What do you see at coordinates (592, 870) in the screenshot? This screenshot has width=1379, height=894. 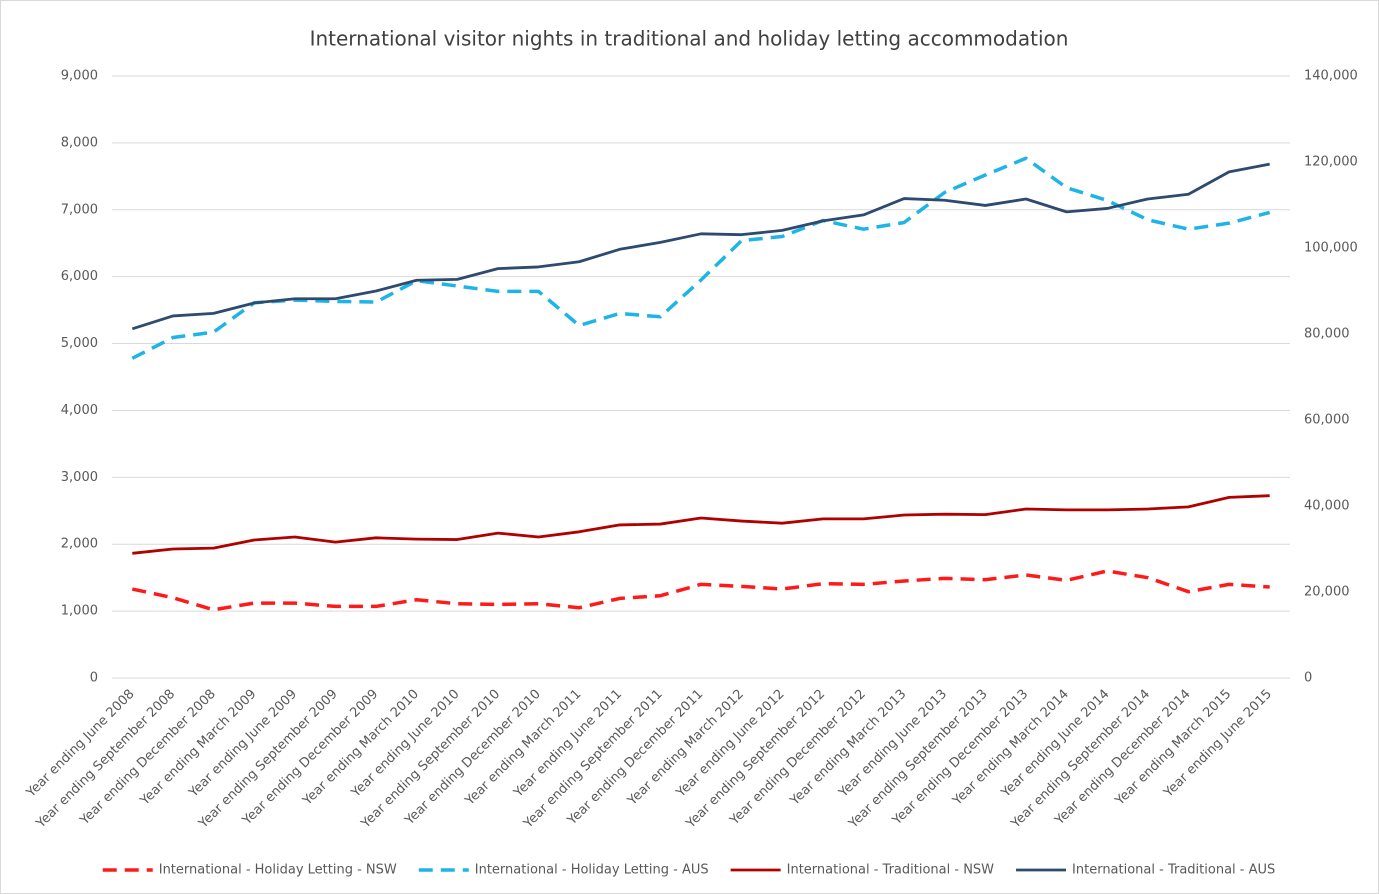 I see `legend-label: International - Holiday Letting - AUS` at bounding box center [592, 870].